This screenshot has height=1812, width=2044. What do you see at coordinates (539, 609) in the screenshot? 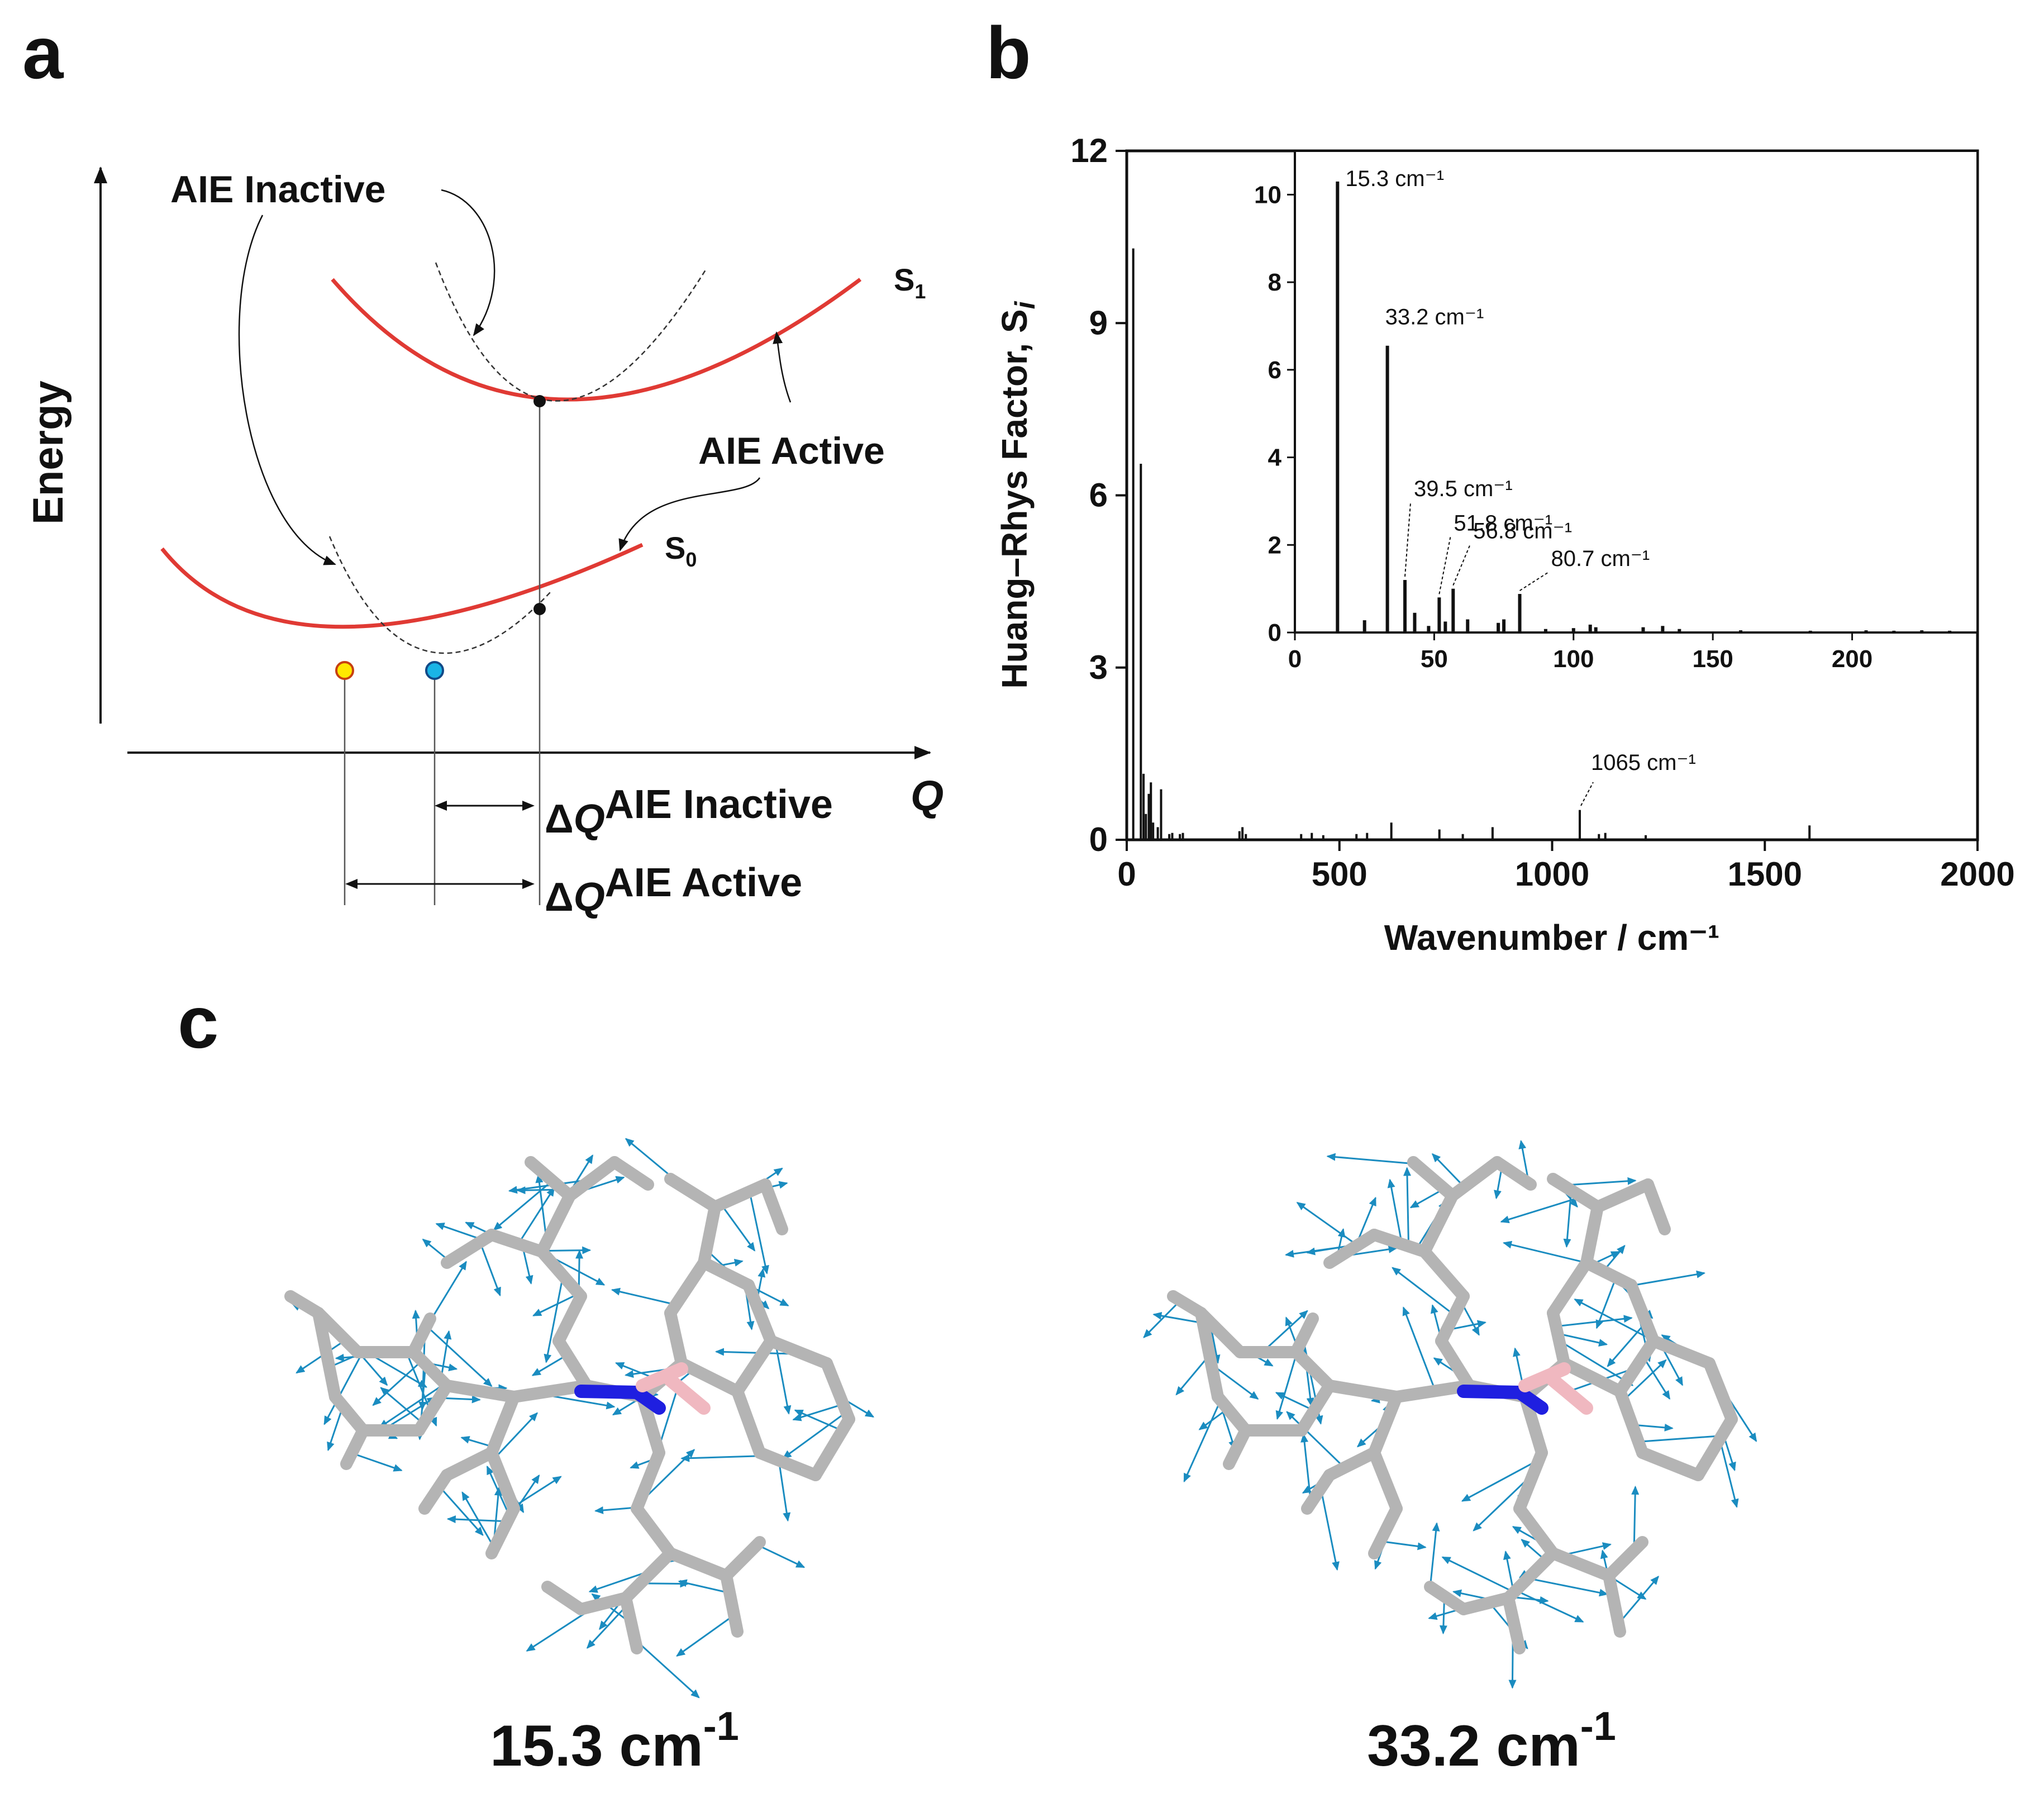
I see `s0-vertical-point` at bounding box center [539, 609].